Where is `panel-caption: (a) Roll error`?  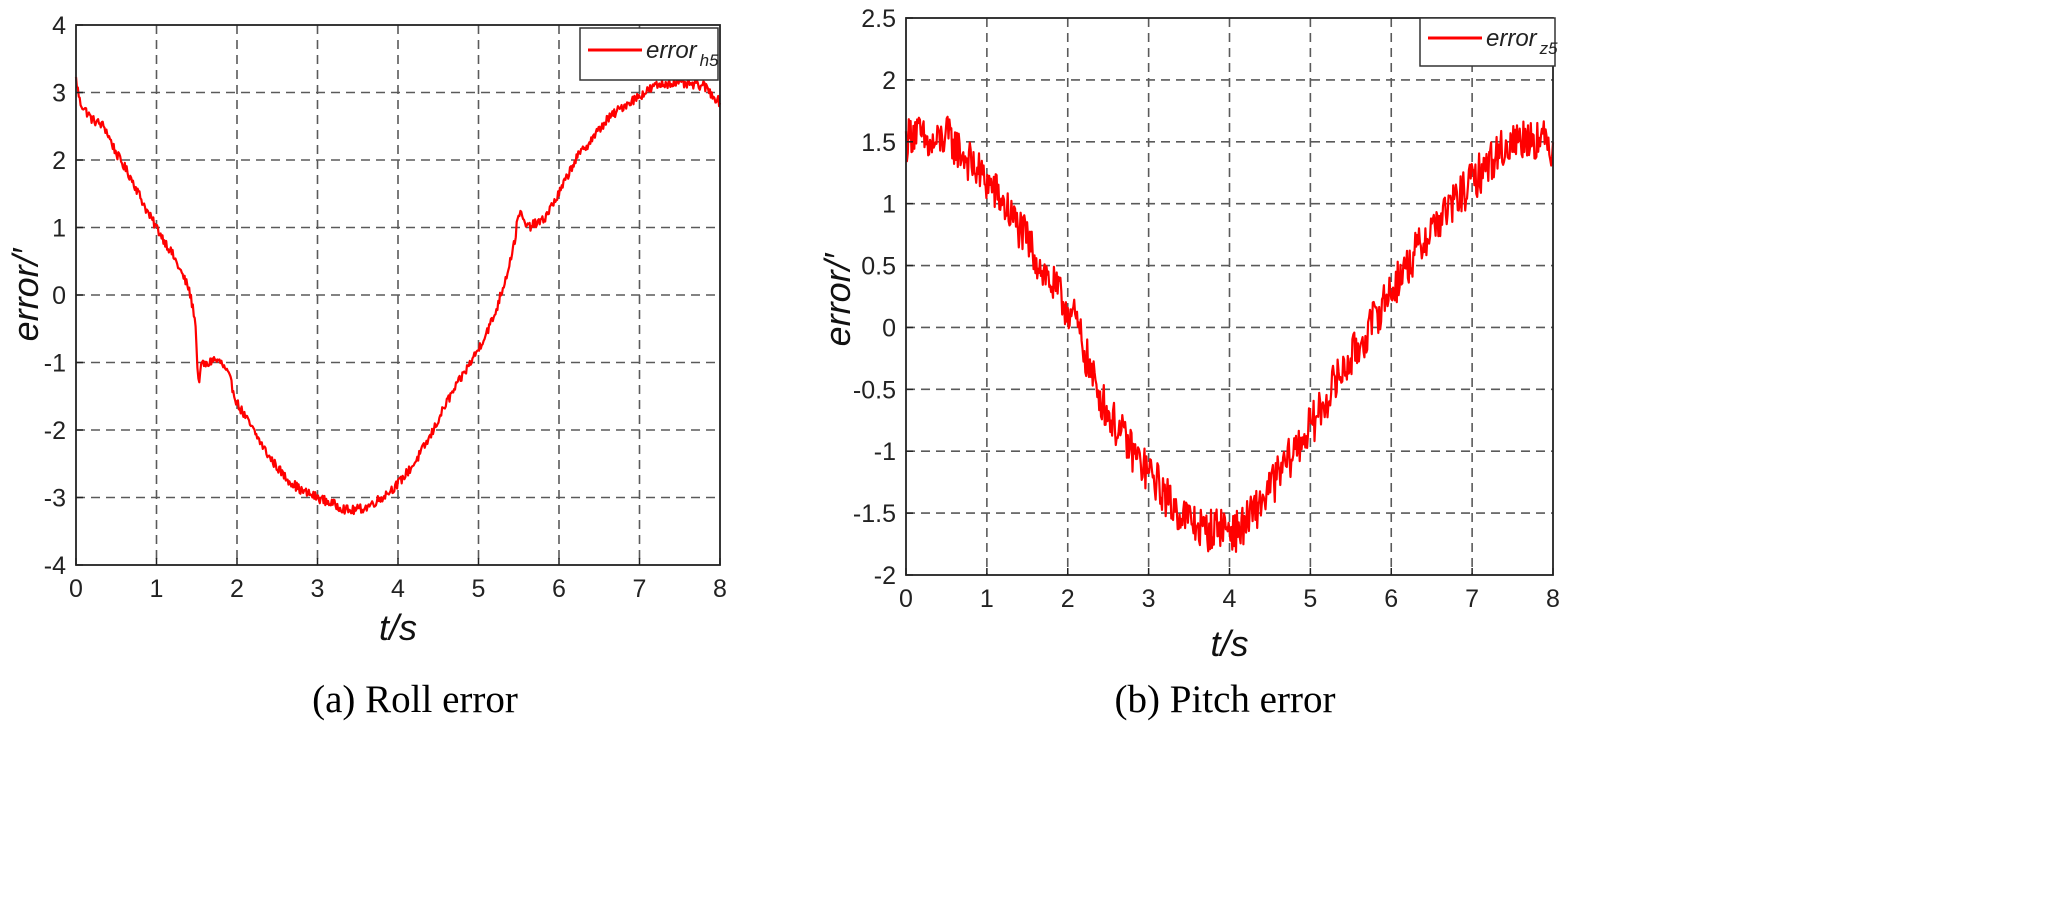
panel-caption: (a) Roll error is located at coordinates (415, 699).